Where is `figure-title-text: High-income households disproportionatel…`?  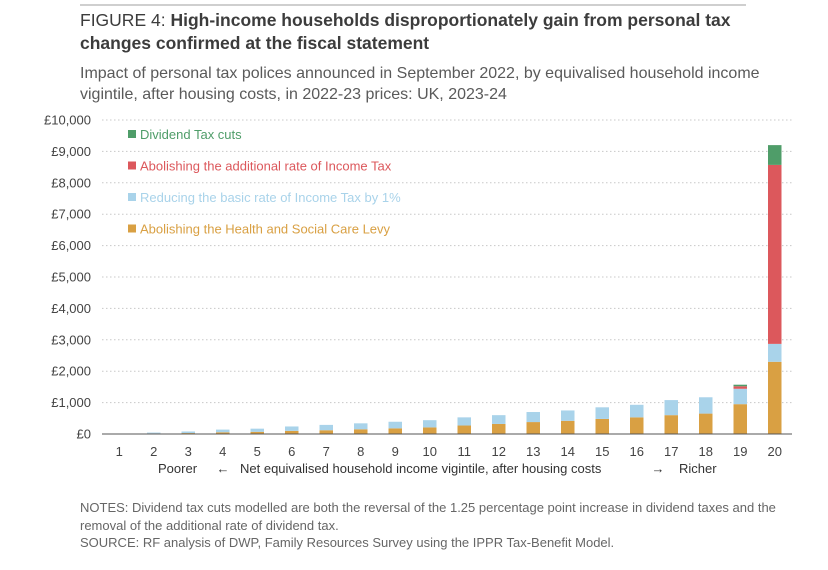
figure-title-text: High-income households disproportionatel… is located at coordinates (405, 31).